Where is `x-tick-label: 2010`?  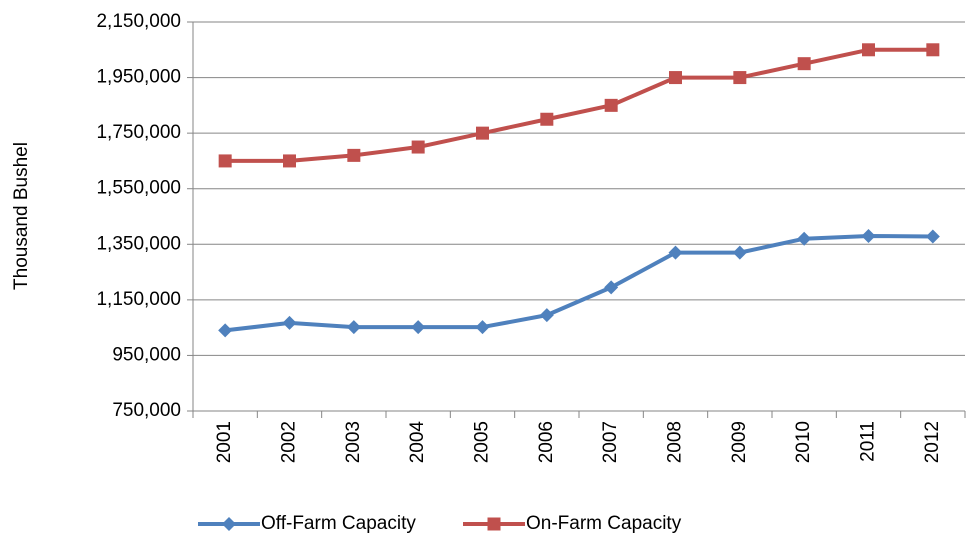
x-tick-label: 2010 is located at coordinates (803, 442).